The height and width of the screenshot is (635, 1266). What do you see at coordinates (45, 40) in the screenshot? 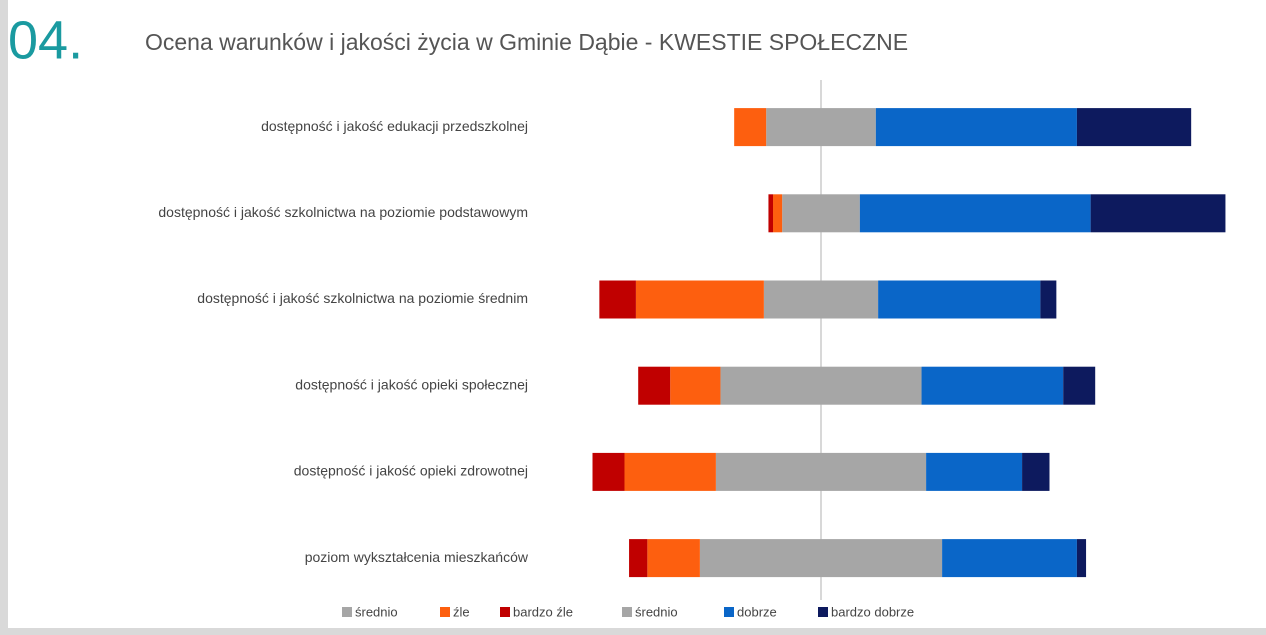
I see `section-number: 04.` at bounding box center [45, 40].